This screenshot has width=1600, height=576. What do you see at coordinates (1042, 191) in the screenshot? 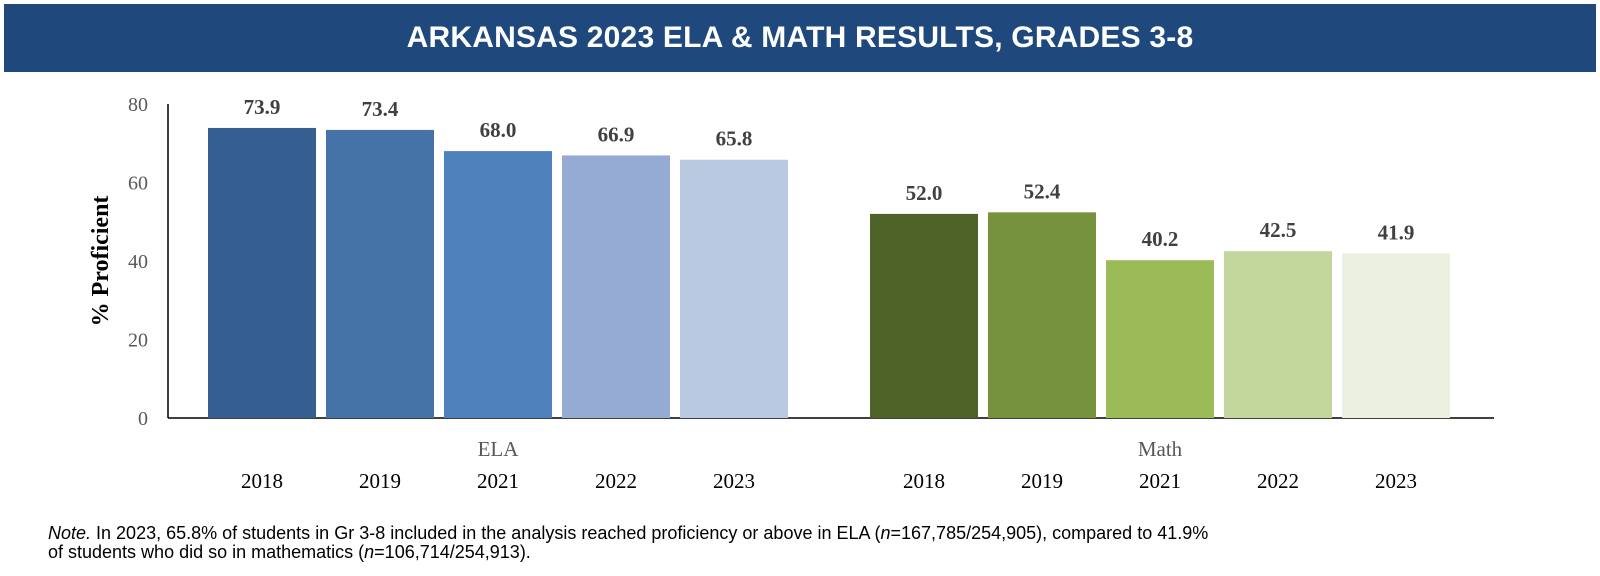
I see `data-label: 52.4` at bounding box center [1042, 191].